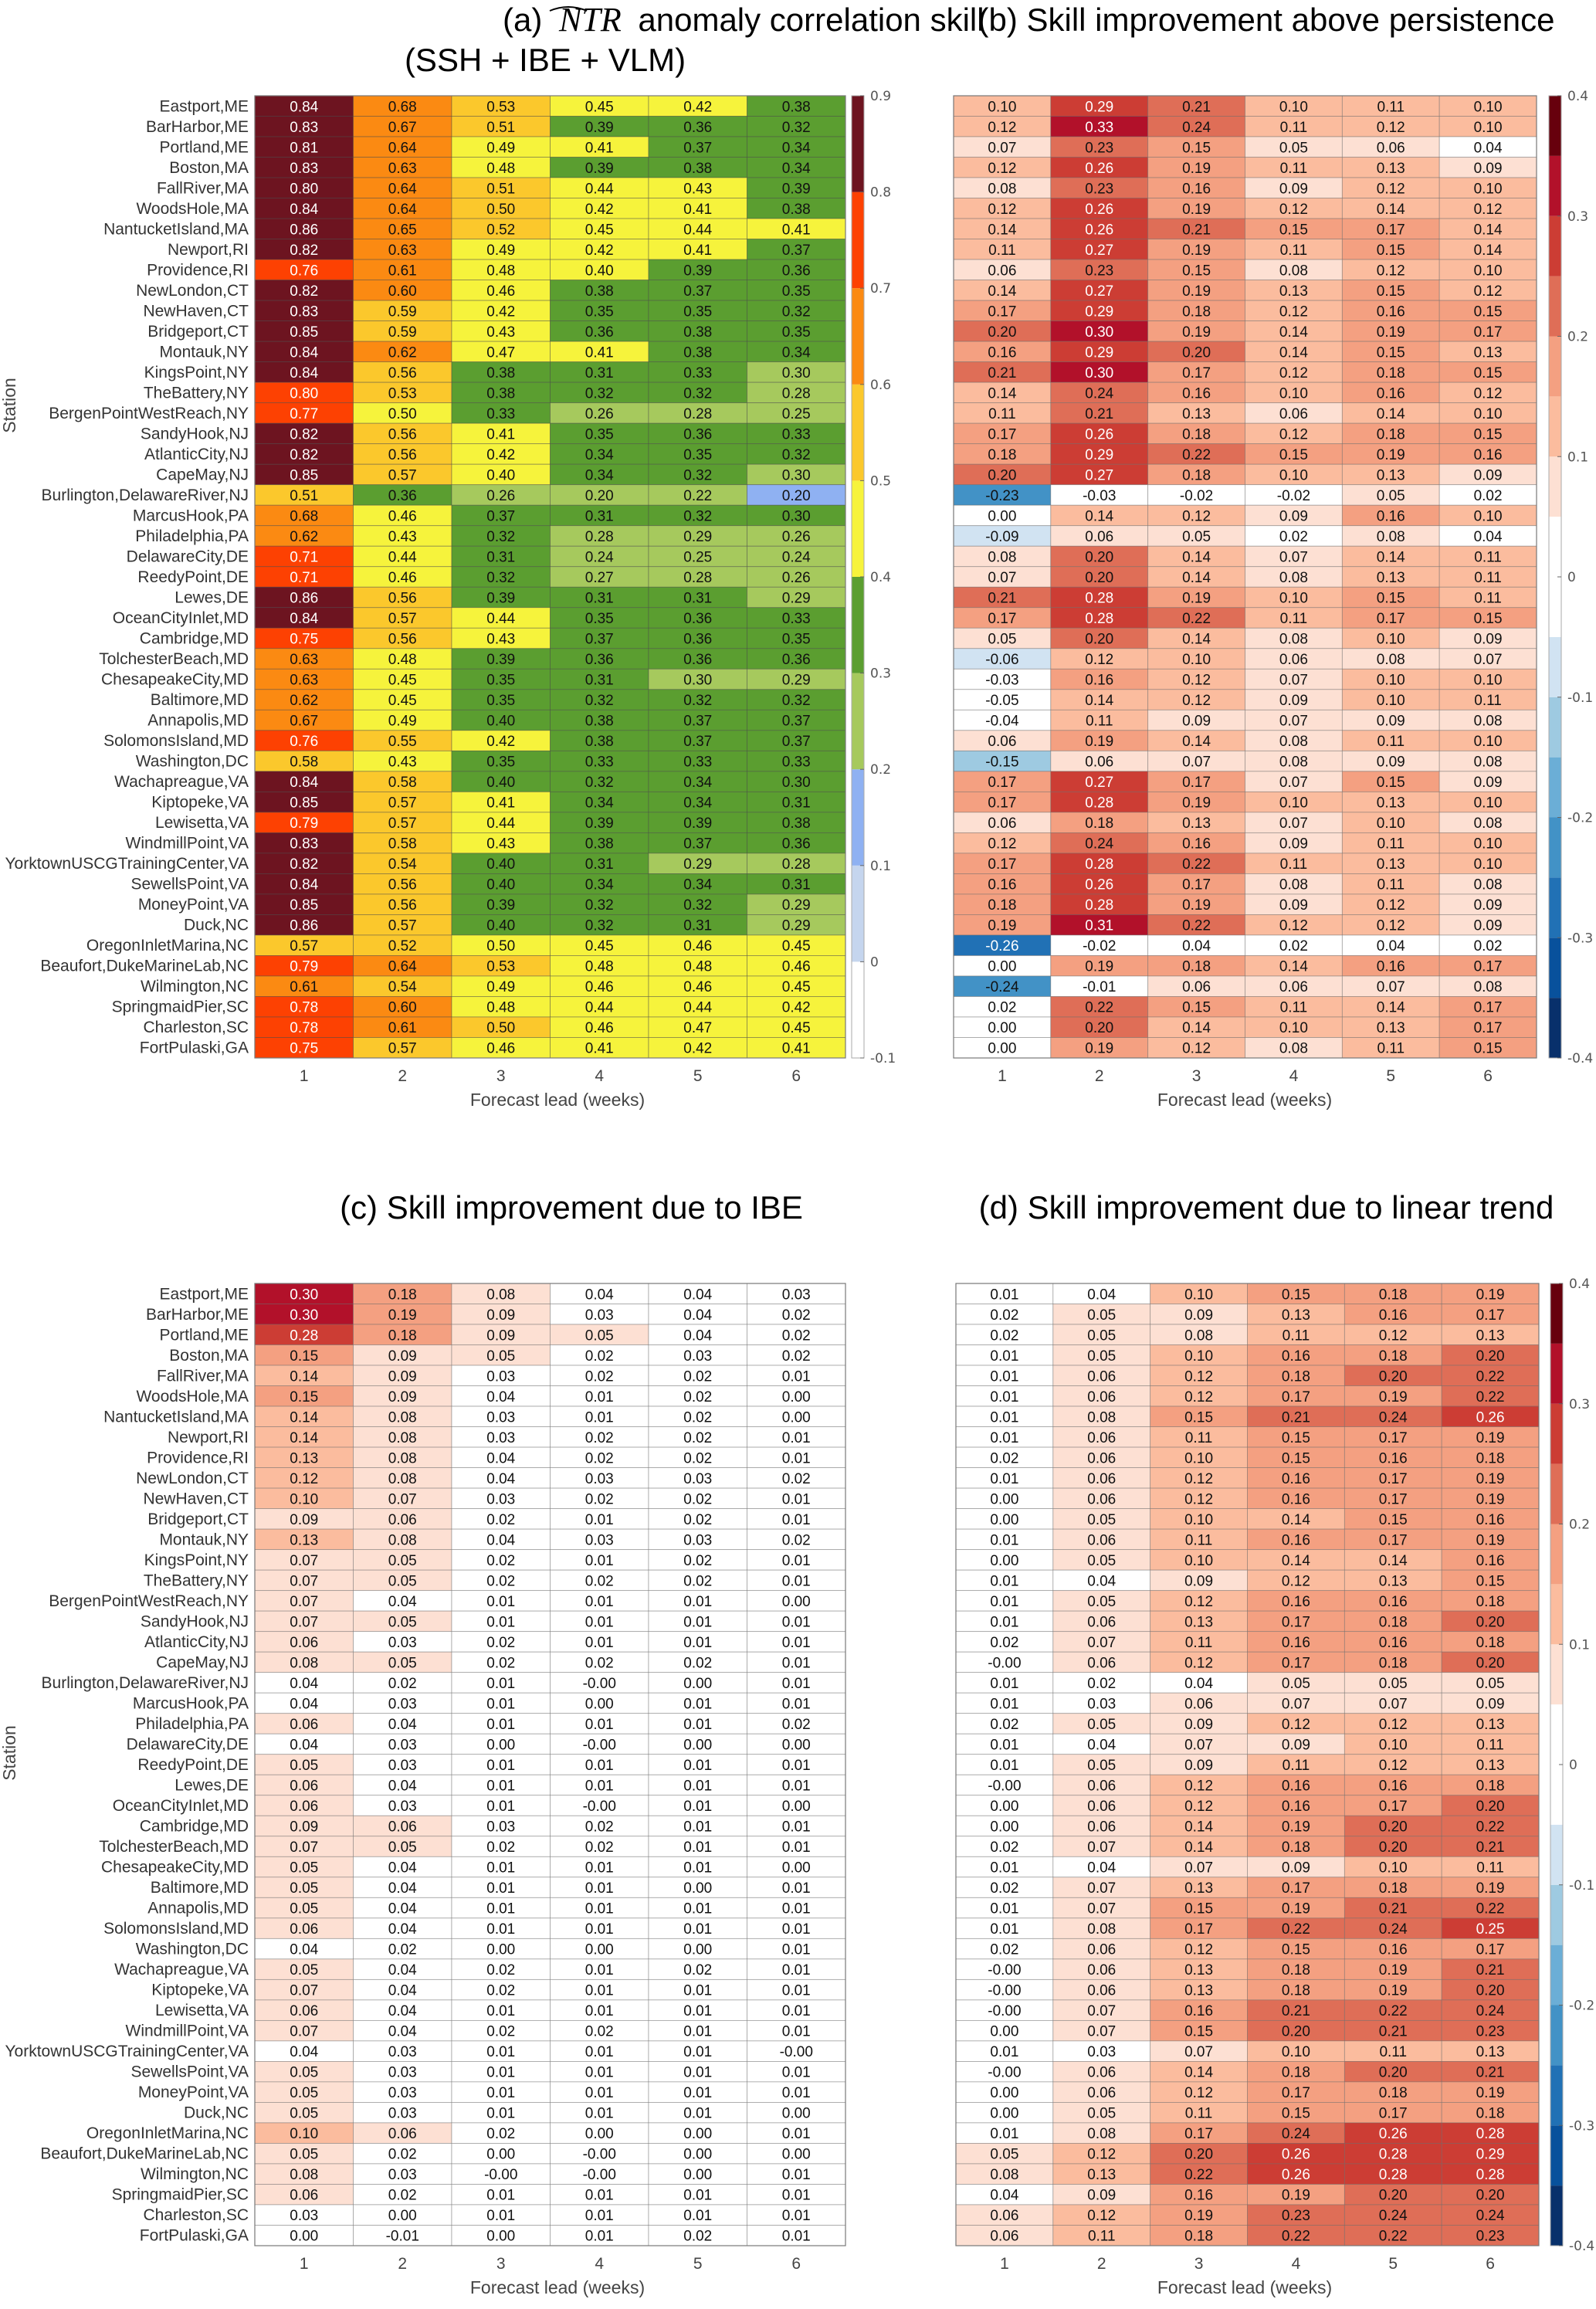 The height and width of the screenshot is (2309, 1596). I want to click on cell-value-label: 0.24, so click(599, 557).